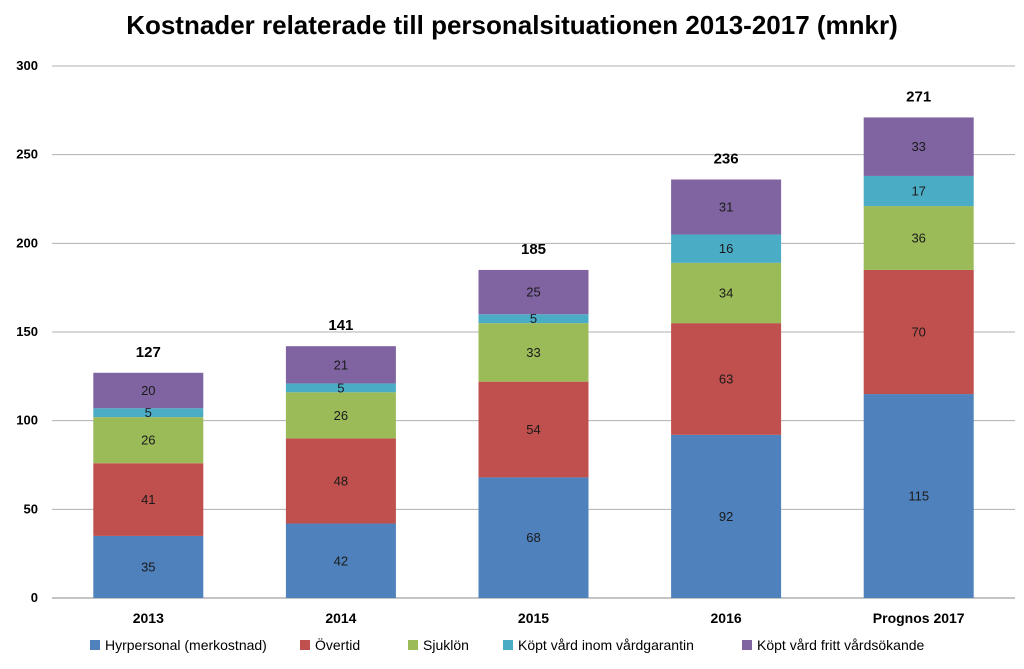 The image size is (1024, 669). I want to click on data-label: 31, so click(726, 206).